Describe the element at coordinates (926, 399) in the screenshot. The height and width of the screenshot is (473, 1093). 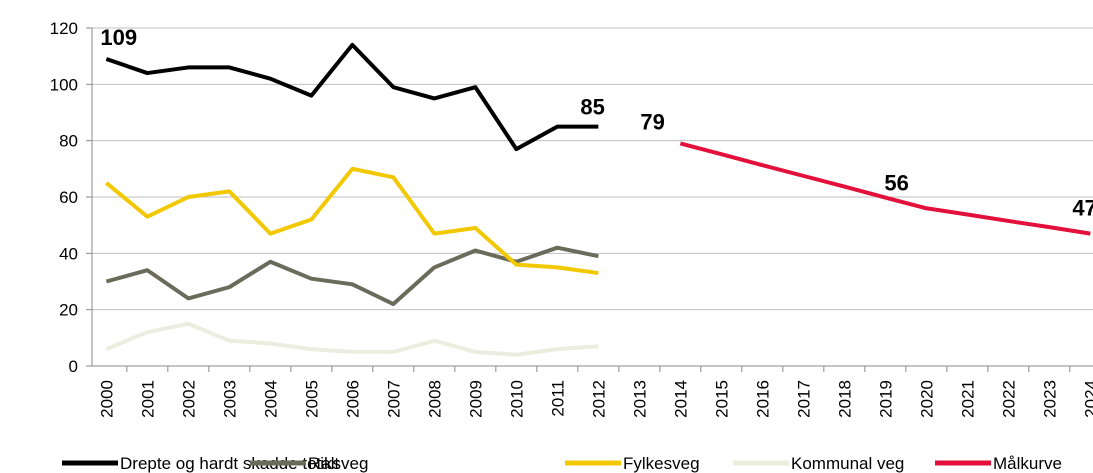
I see `x-tick-label: 2020` at that location.